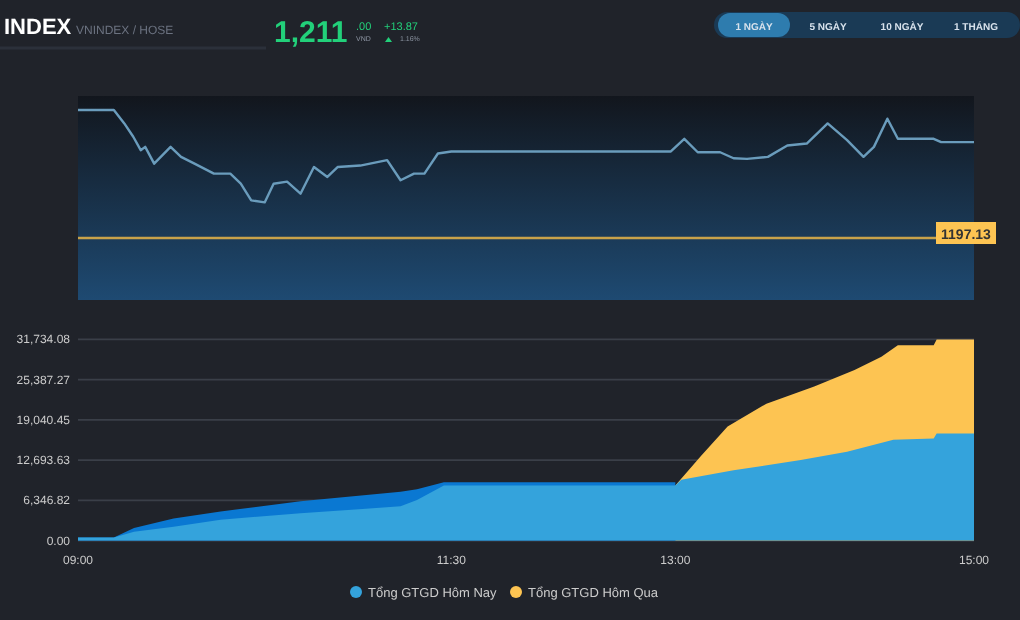 The image size is (1020, 620). Describe the element at coordinates (38, 28) in the screenshot. I see `chart-title: INDEX` at that location.